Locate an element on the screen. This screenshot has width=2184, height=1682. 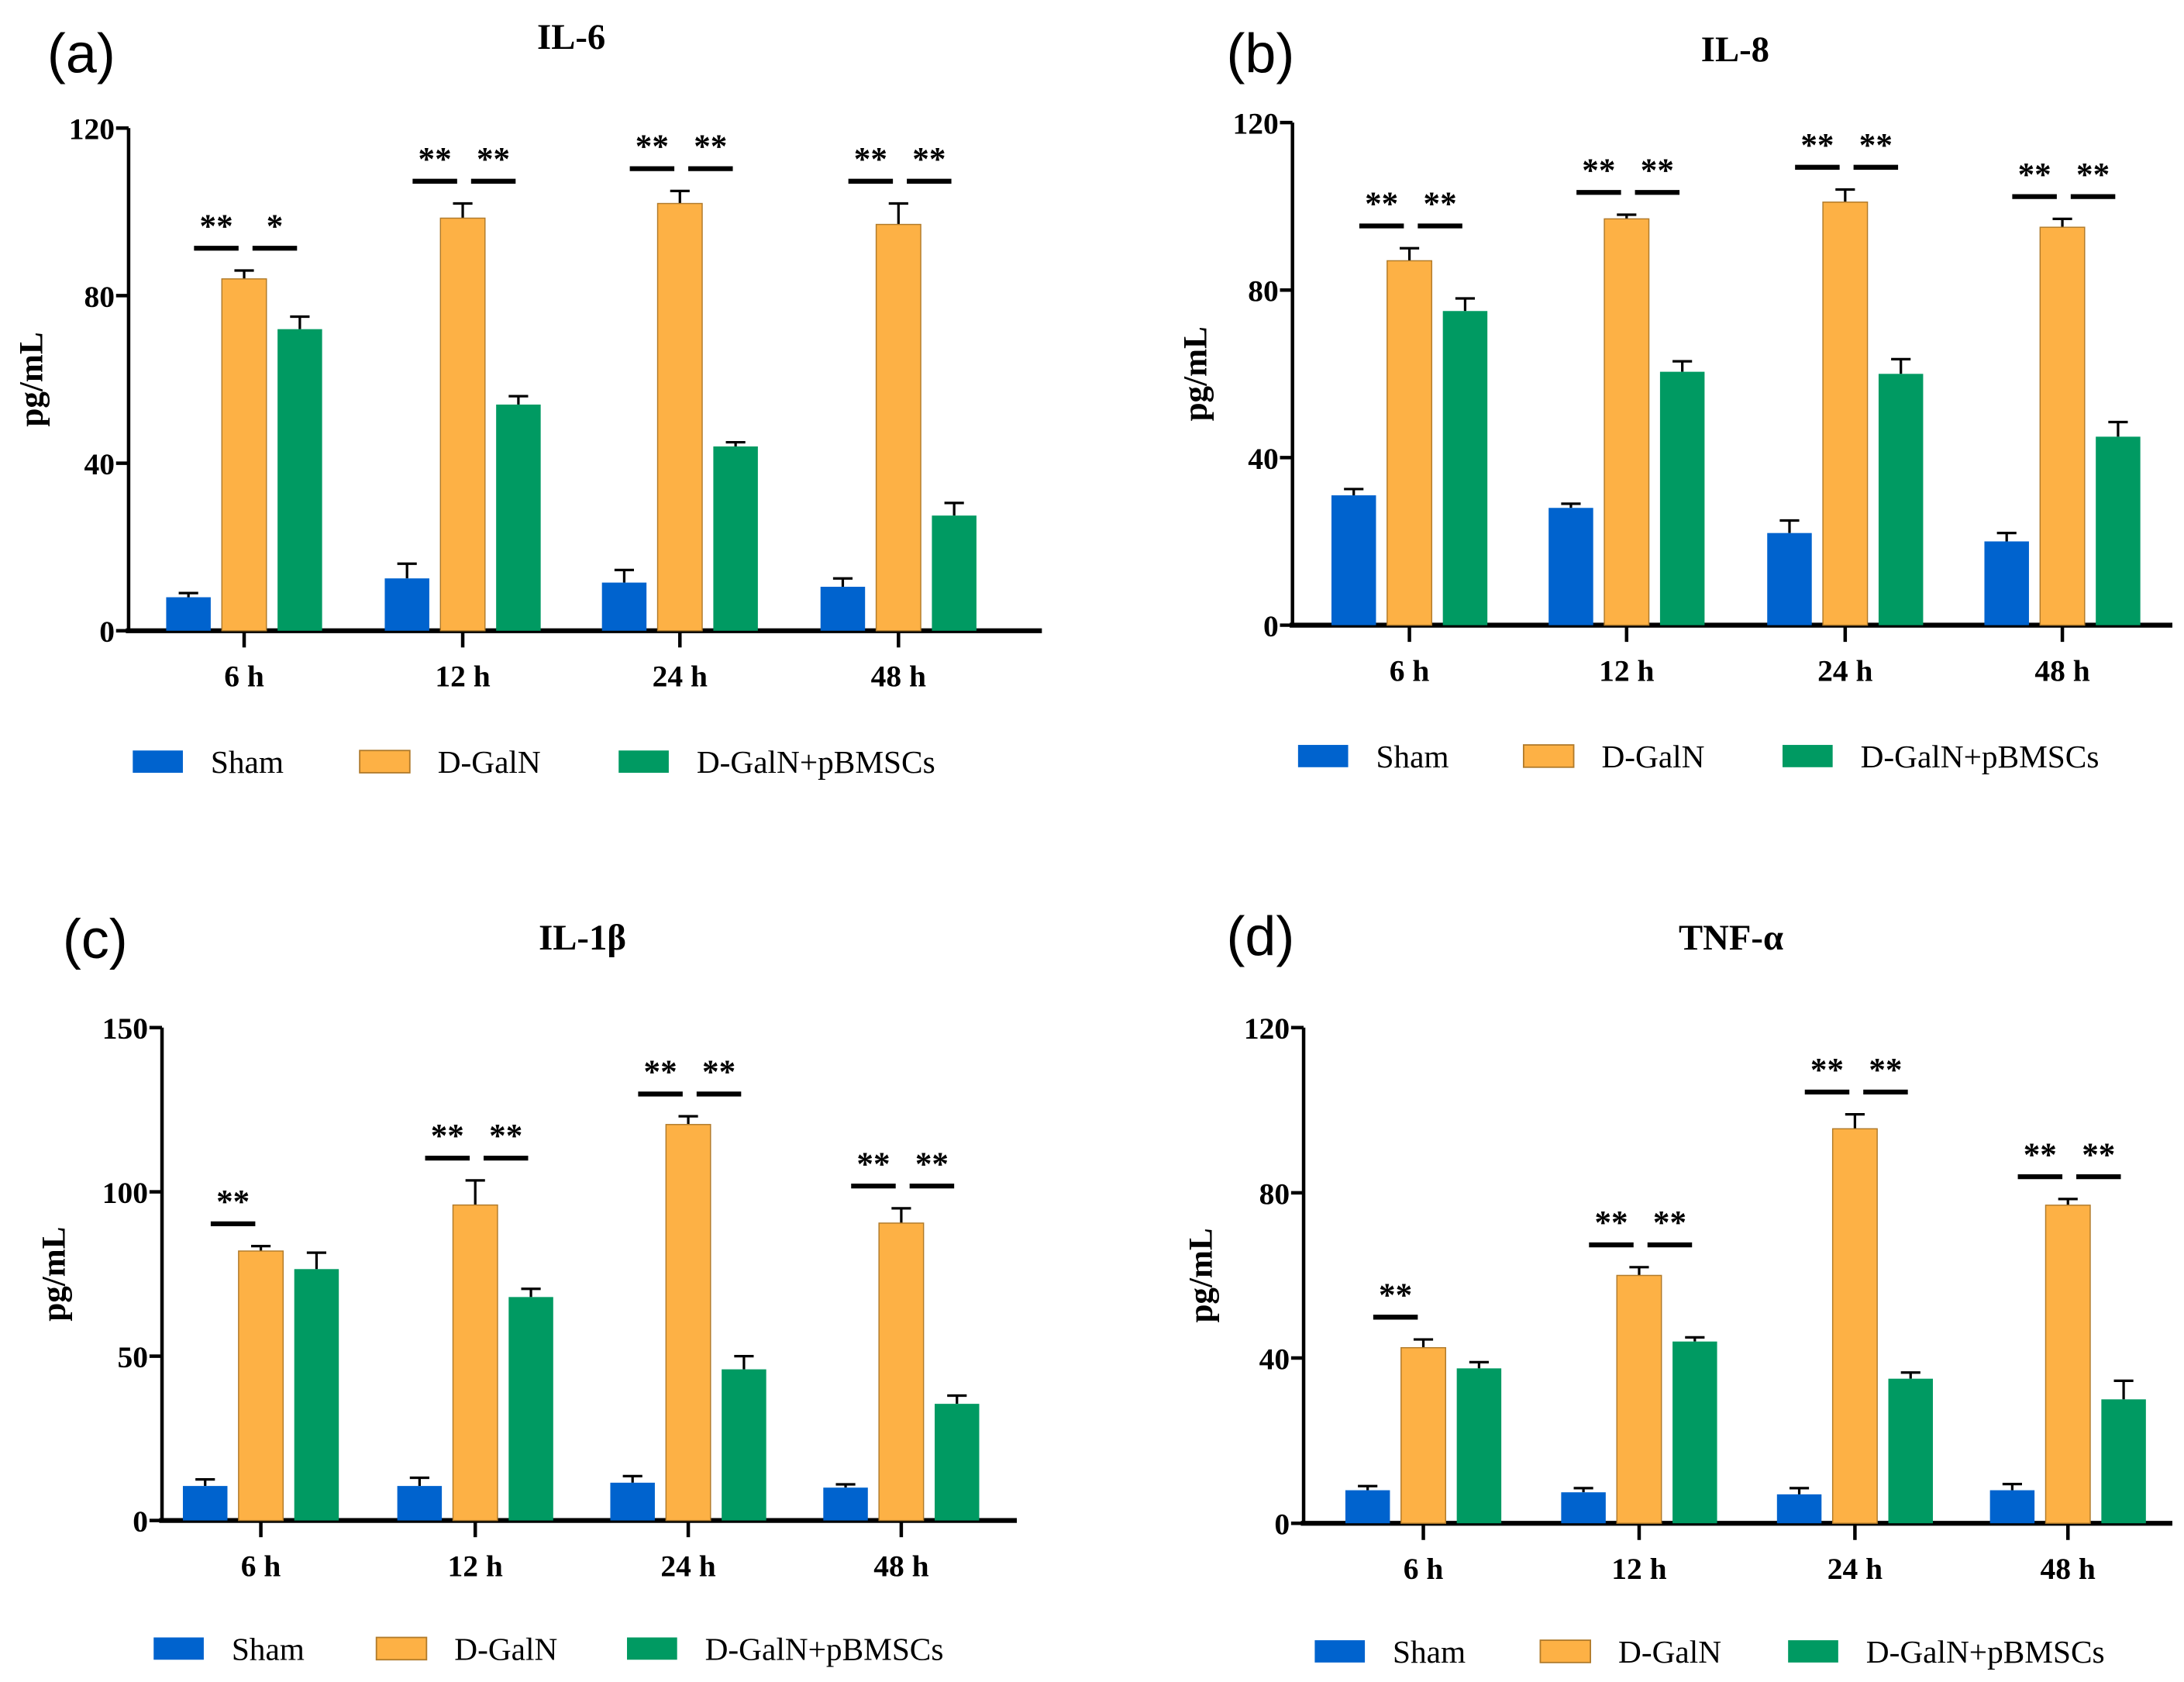
significance-marker: * is located at coordinates (275, 227).